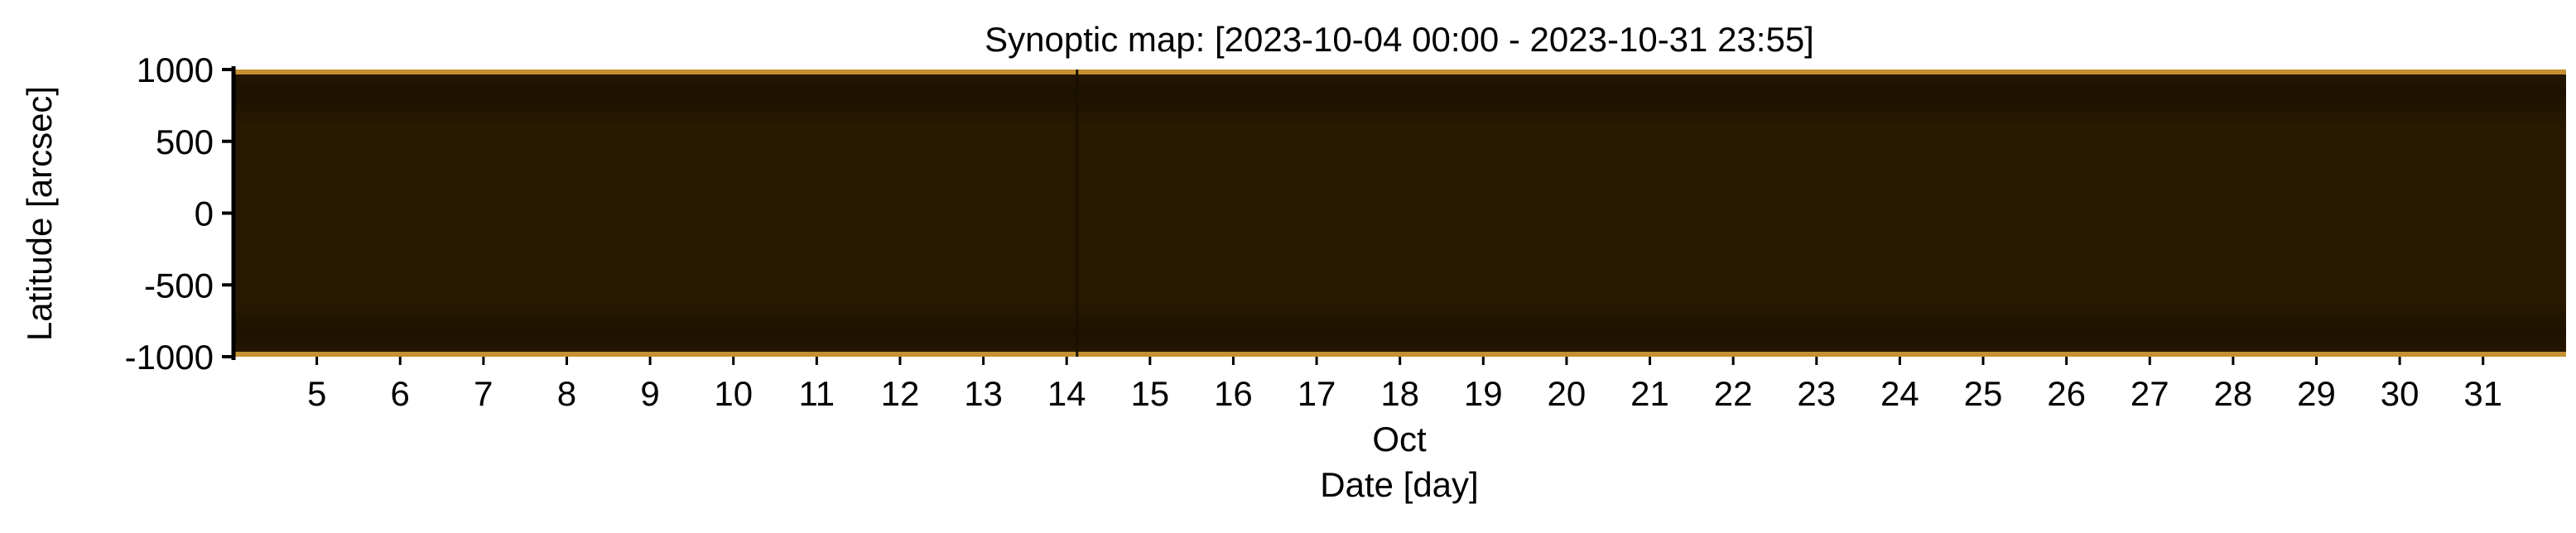 Image resolution: width=2576 pixels, height=533 pixels. What do you see at coordinates (175, 69) in the screenshot?
I see `y-tick-label: 1000` at bounding box center [175, 69].